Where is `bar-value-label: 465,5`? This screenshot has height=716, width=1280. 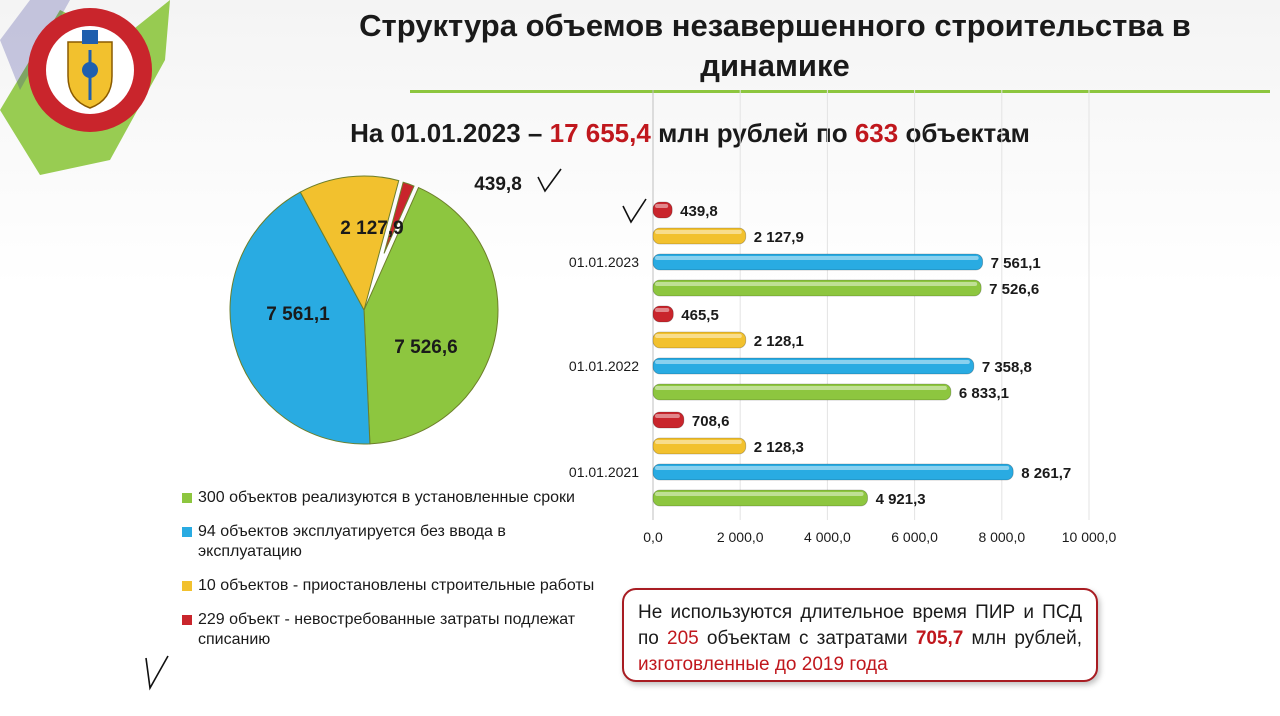 bar-value-label: 465,5 is located at coordinates (700, 315).